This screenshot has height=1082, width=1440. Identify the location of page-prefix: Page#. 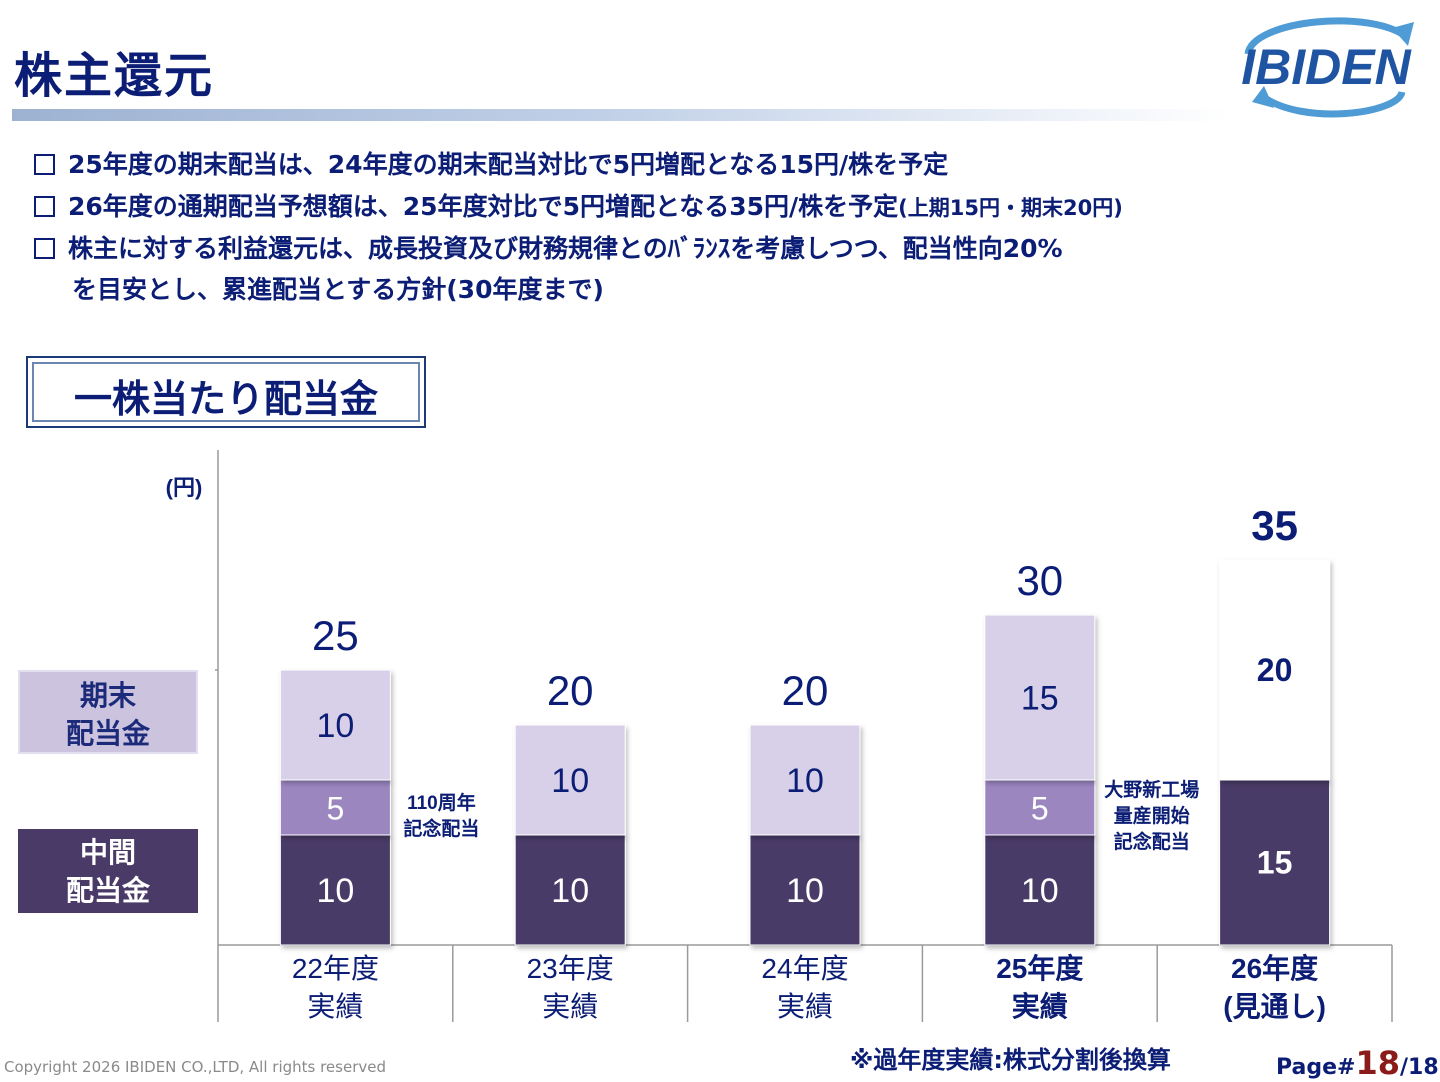
(1316, 1067).